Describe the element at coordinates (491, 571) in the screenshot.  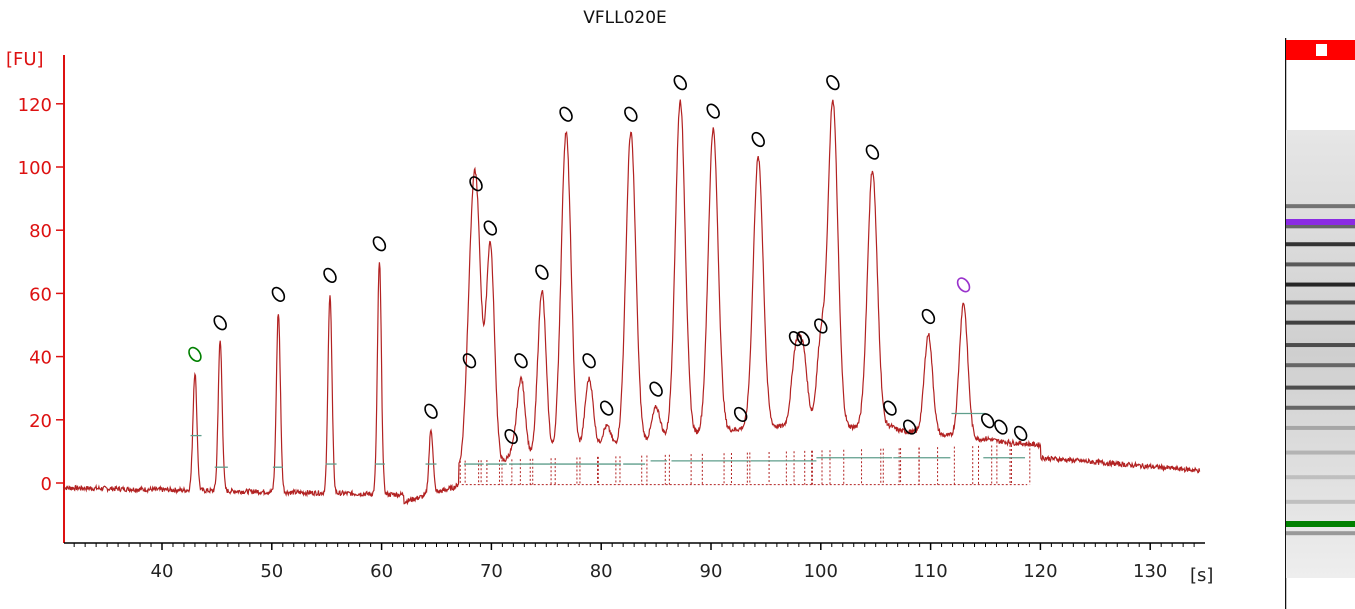
I see `x-tick-label: 70` at that location.